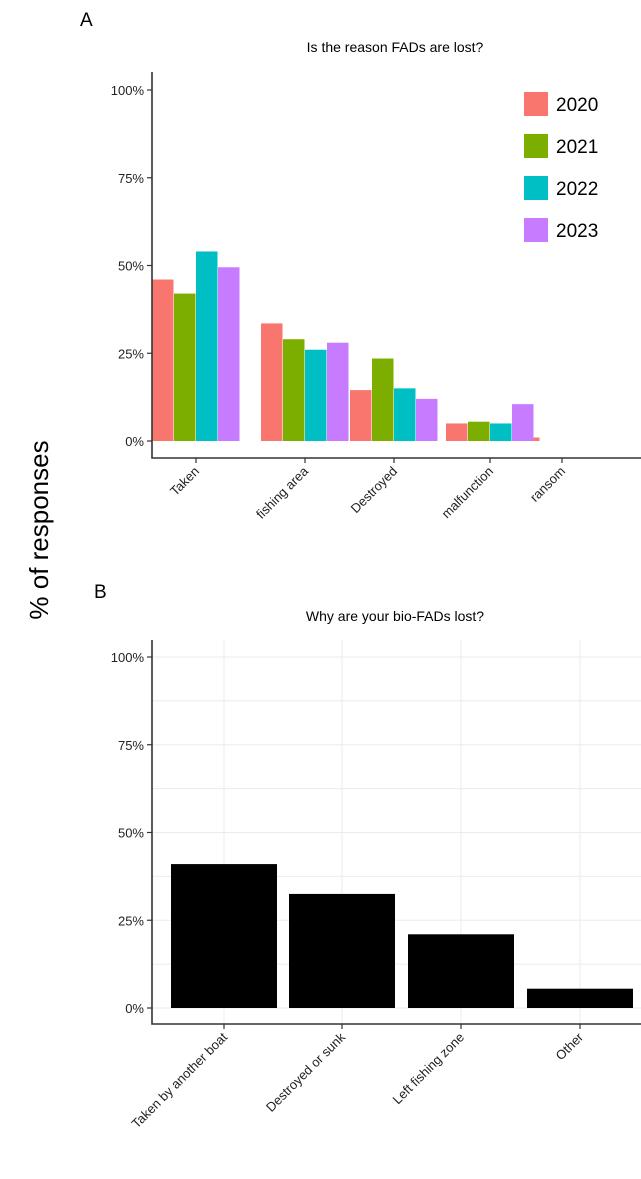  What do you see at coordinates (306, 1072) in the screenshot?
I see `panel-b-xtick-label: Destroyed or sunk` at bounding box center [306, 1072].